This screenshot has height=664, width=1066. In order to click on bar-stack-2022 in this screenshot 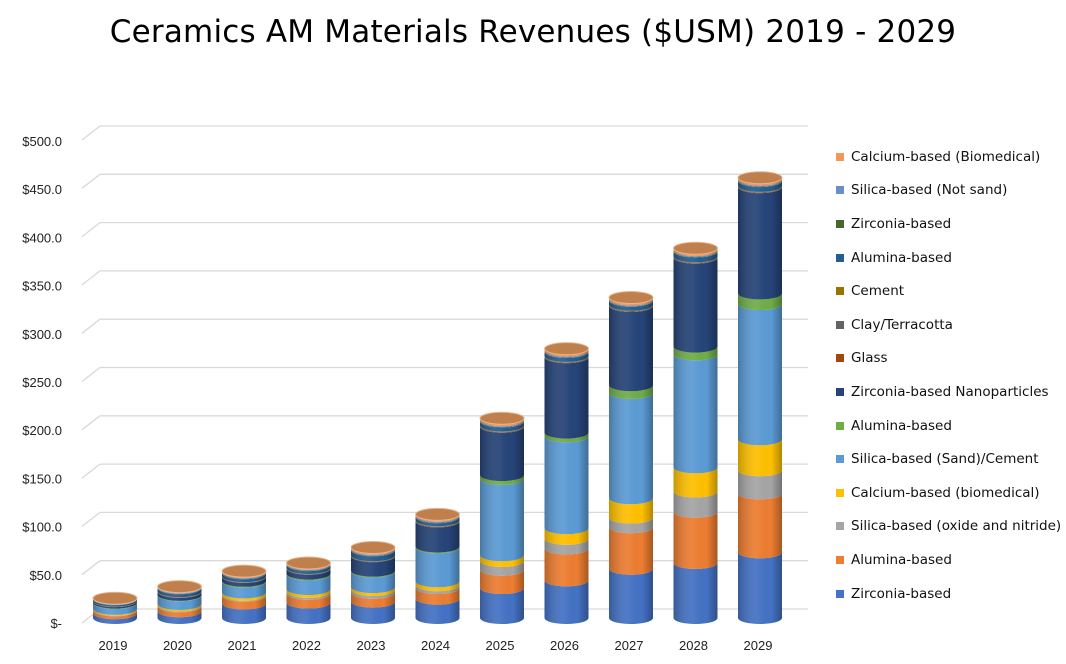, I will do `click(308, 590)`.